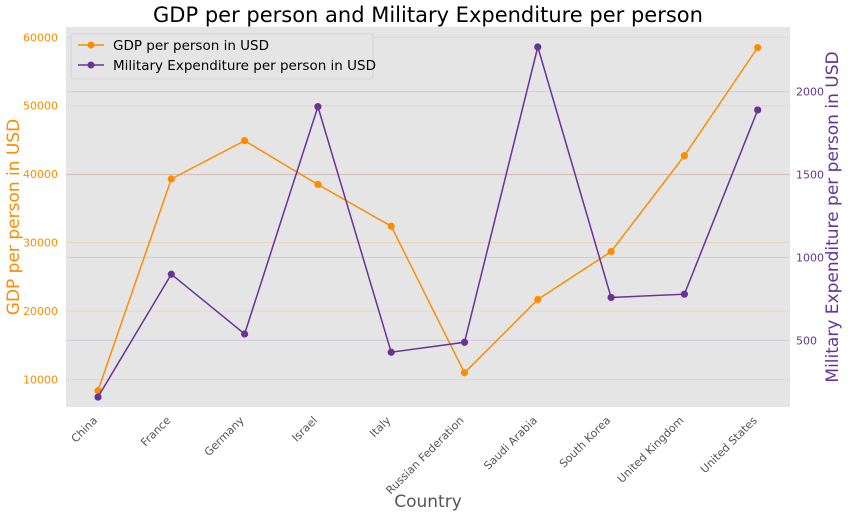  Describe the element at coordinates (380, 427) in the screenshot. I see `x-tick-label: Italy` at that location.